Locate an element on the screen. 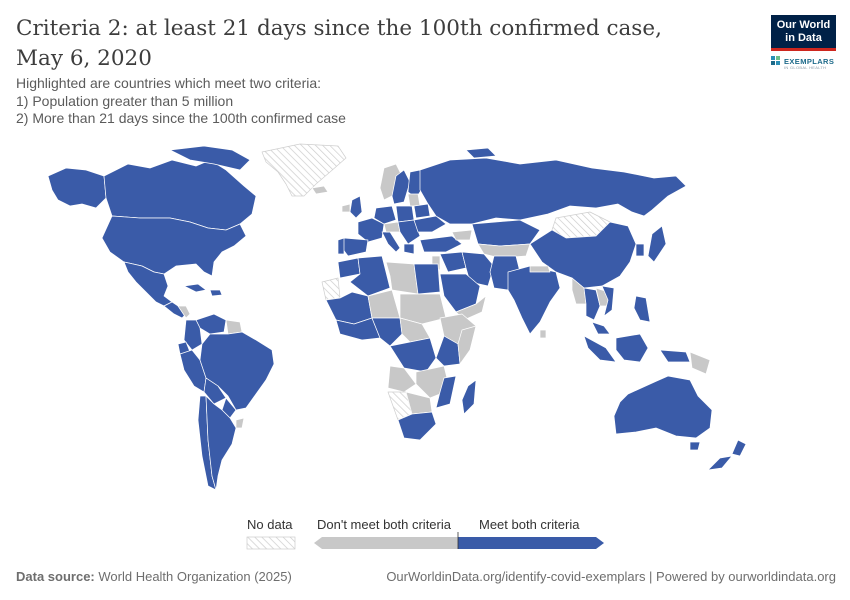 The height and width of the screenshot is (600, 850). country-spain is located at coordinates (355, 247).